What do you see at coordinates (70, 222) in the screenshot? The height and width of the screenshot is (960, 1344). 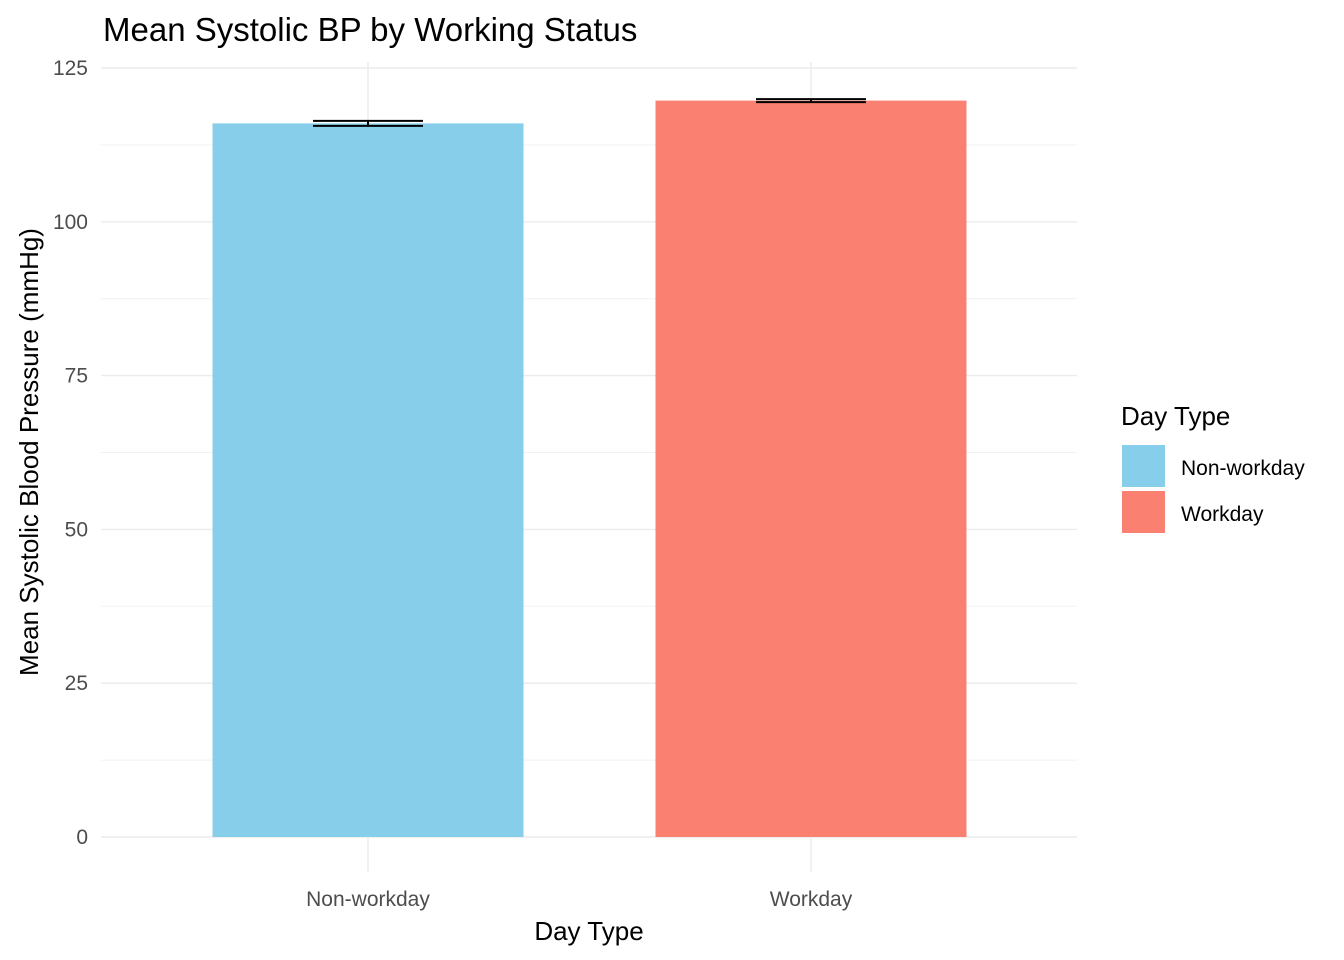 I see `y-tick-label: 100` at bounding box center [70, 222].